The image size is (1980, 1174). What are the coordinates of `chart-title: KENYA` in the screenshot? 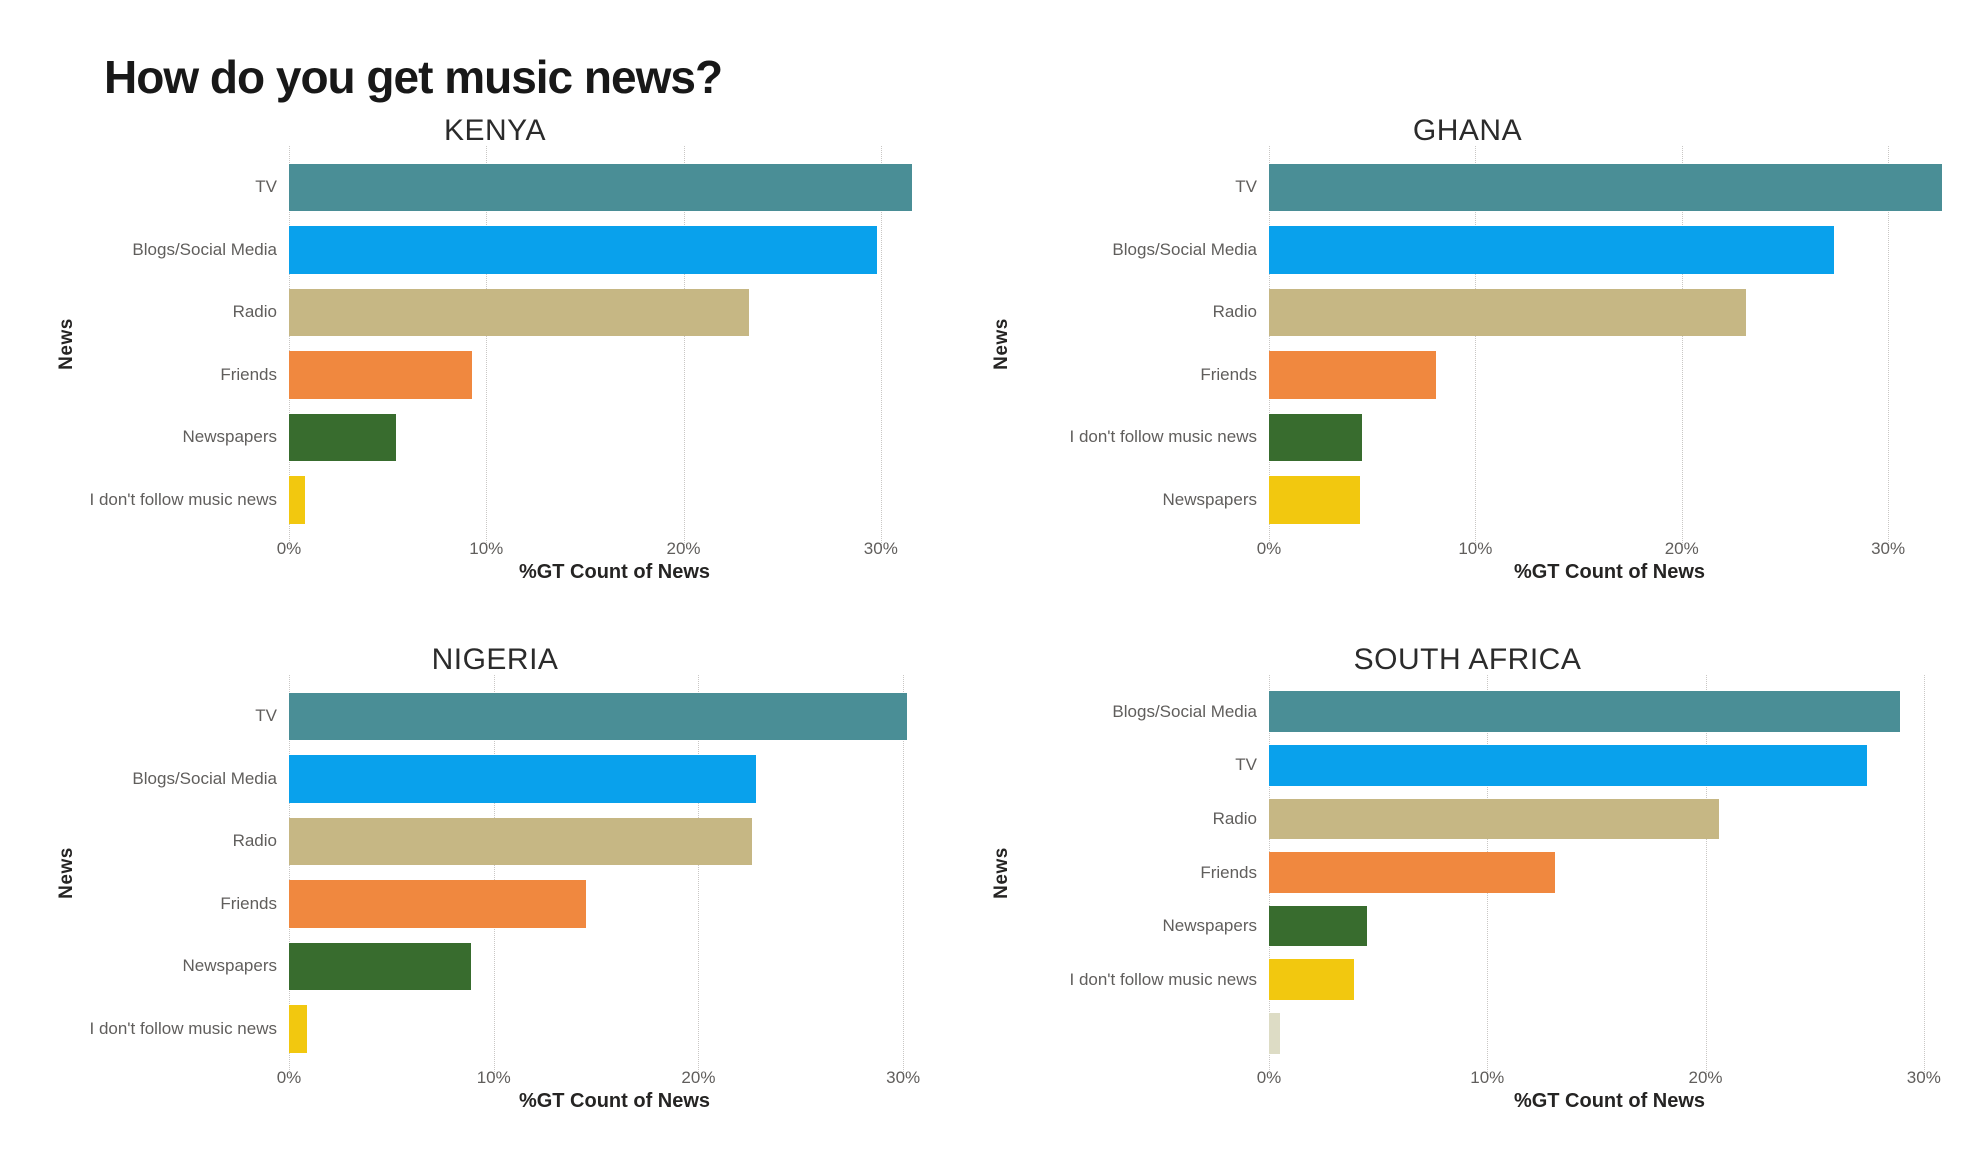 It's located at (495, 130).